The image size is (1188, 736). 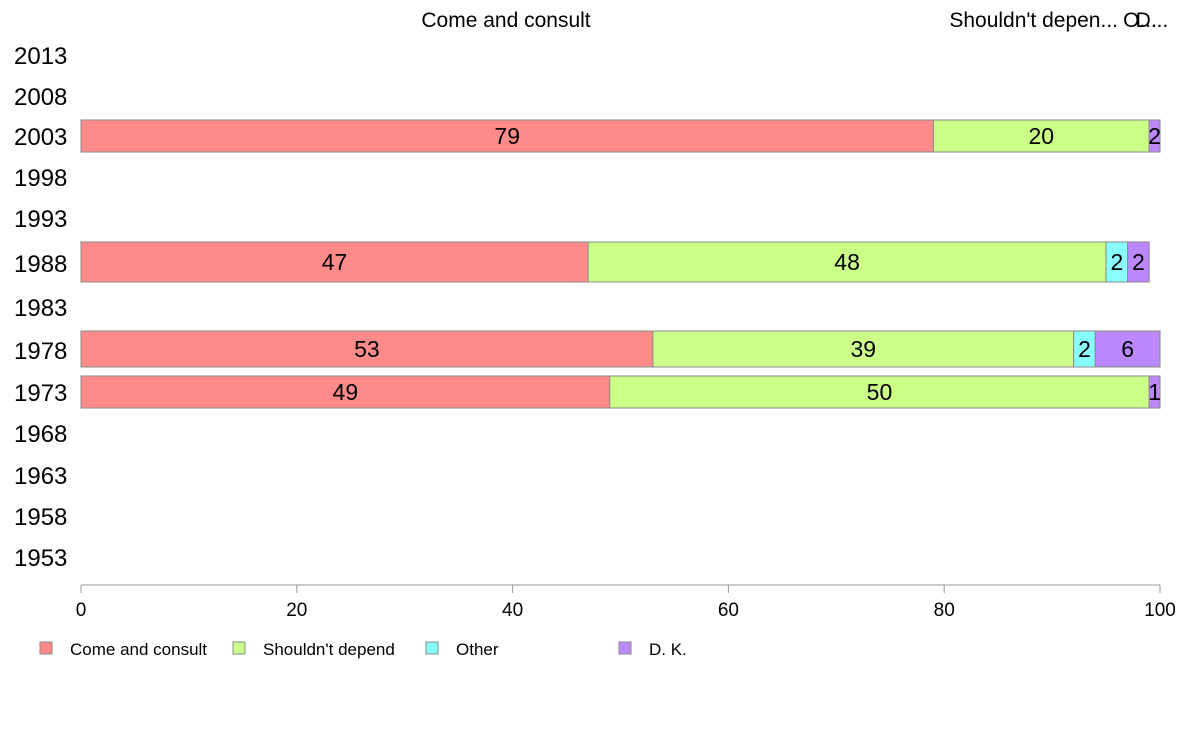 I want to click on y-tick-label-1998: 1998, so click(x=40, y=178).